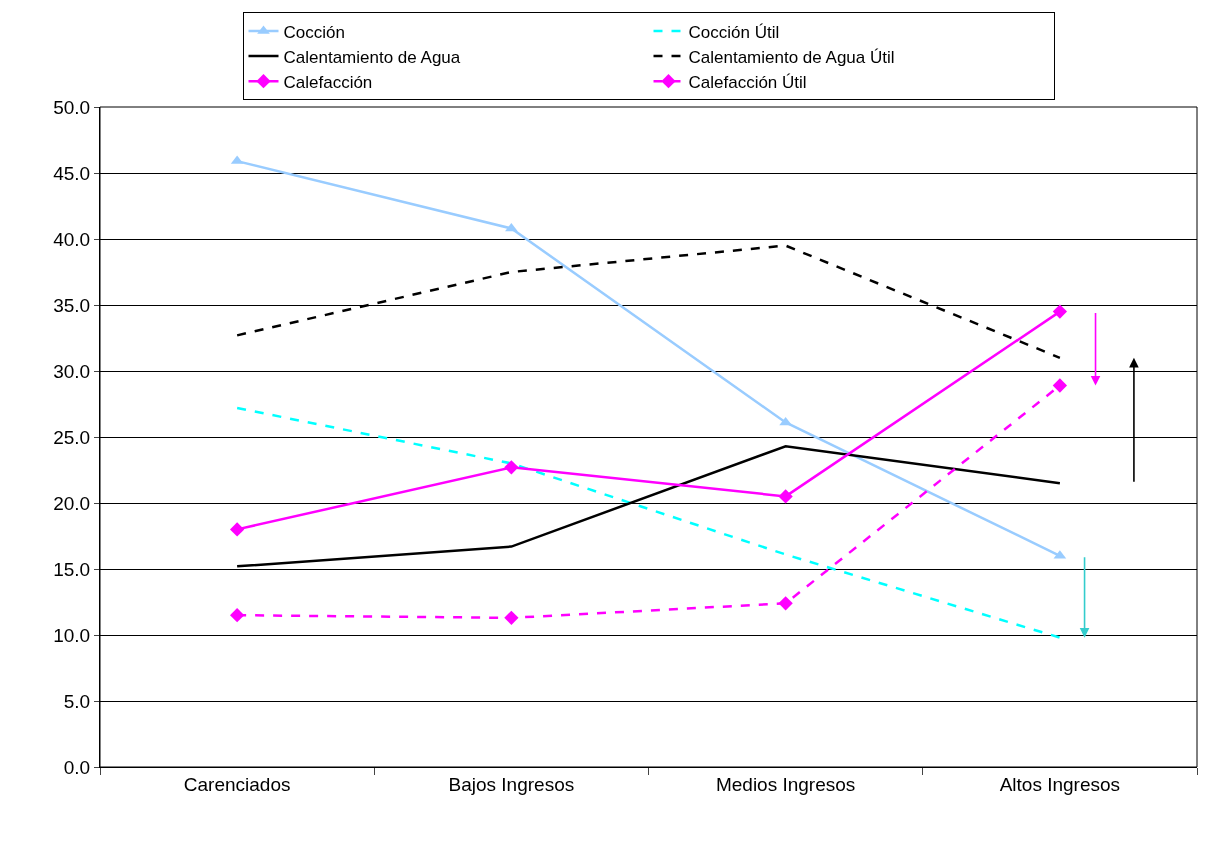 Image resolution: width=1213 pixels, height=841 pixels. Describe the element at coordinates (72, 371) in the screenshot. I see `y-tick-label: 30.0` at that location.